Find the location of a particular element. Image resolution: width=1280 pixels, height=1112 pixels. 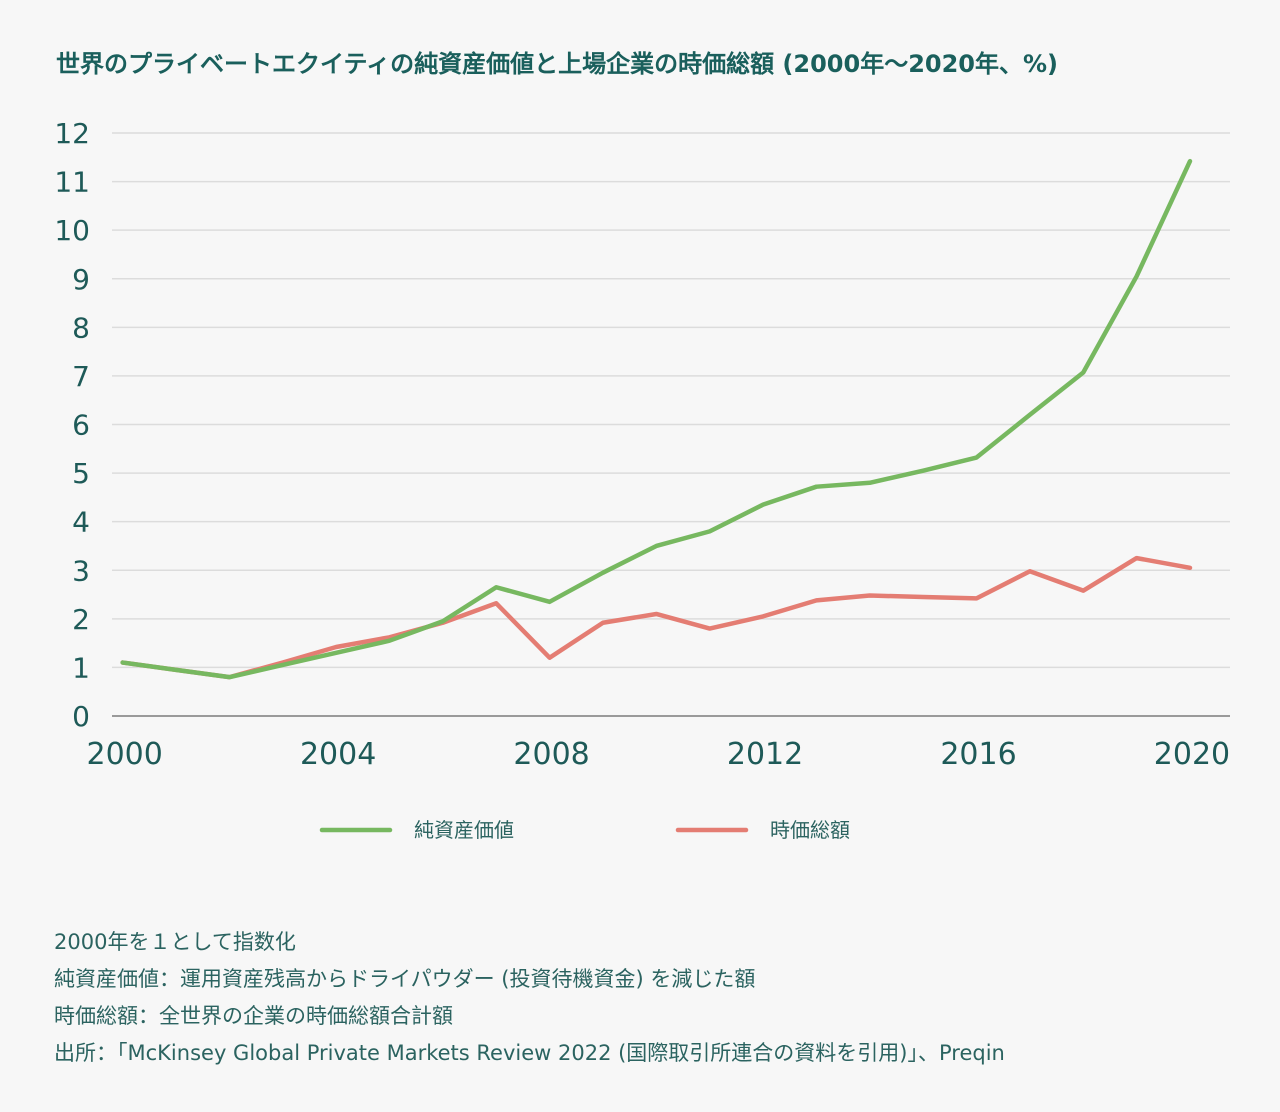

x-tick-label: 2016 is located at coordinates (978, 754).